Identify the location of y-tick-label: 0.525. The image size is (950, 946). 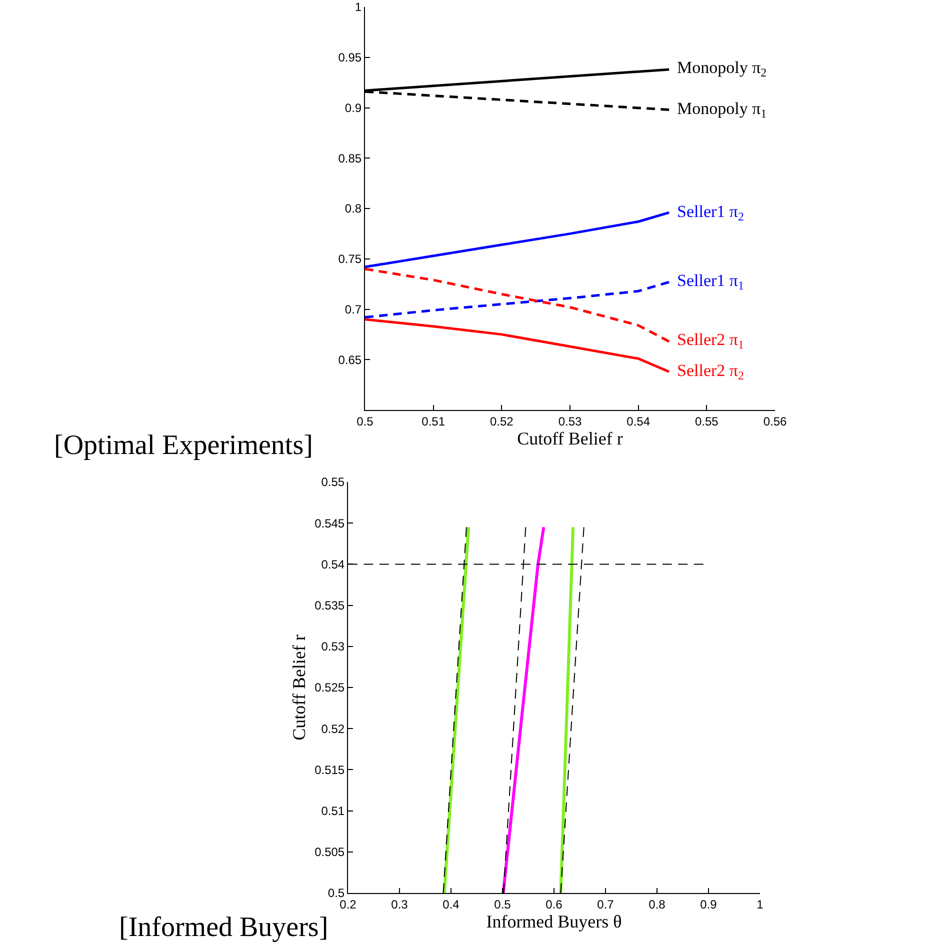
(329, 687).